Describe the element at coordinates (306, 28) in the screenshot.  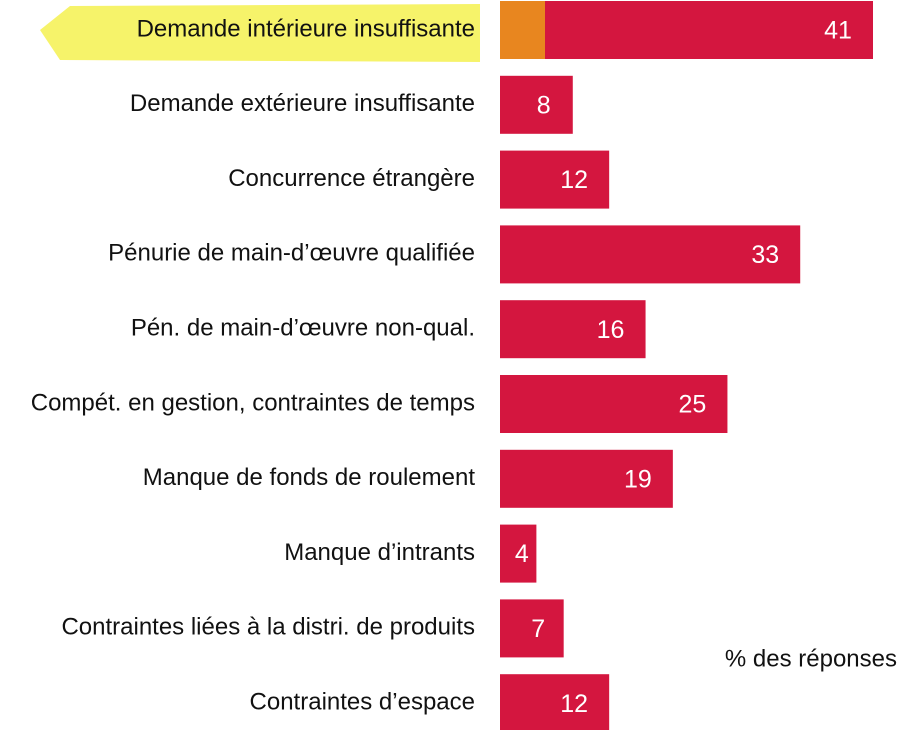
I see `category-label: Demande intérieure insuffisante` at that location.